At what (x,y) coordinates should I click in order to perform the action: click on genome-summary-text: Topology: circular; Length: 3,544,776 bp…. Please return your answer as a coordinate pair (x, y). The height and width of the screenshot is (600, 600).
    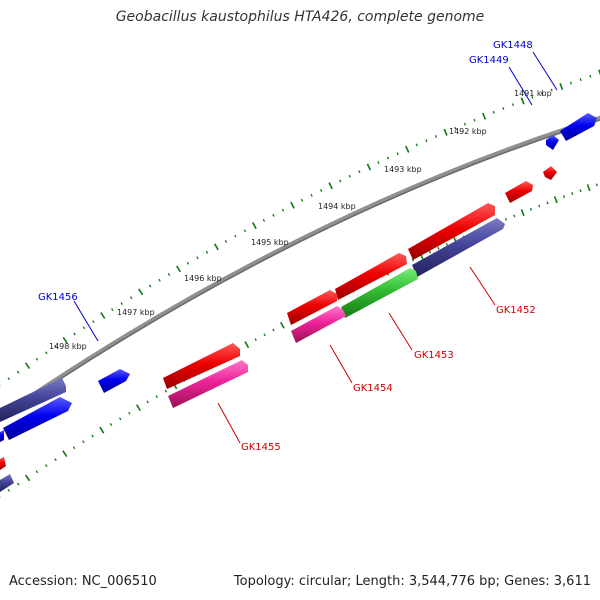
    Looking at the image, I should click on (412, 581).